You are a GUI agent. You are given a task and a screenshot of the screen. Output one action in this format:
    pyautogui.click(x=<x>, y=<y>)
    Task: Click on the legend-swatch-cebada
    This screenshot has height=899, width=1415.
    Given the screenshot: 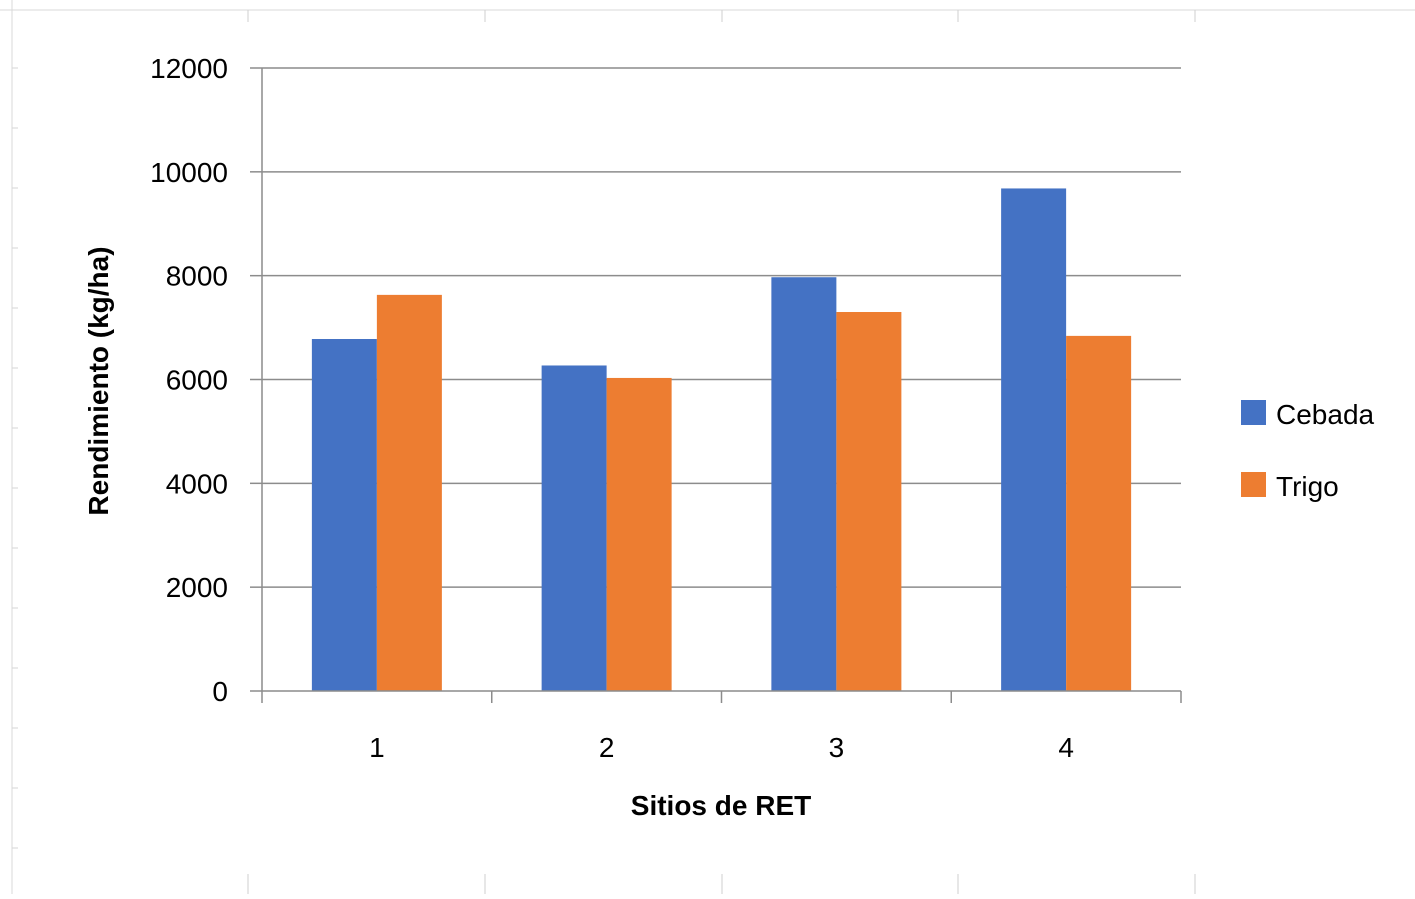 What is the action you would take?
    pyautogui.click(x=1253, y=412)
    